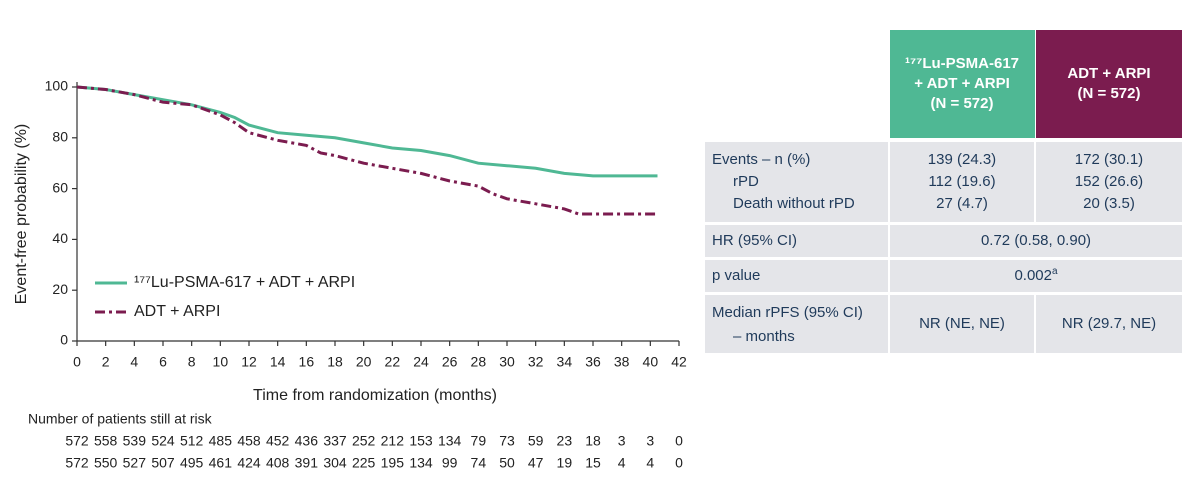  I want to click on row-label: Death without rPD, so click(794, 203).